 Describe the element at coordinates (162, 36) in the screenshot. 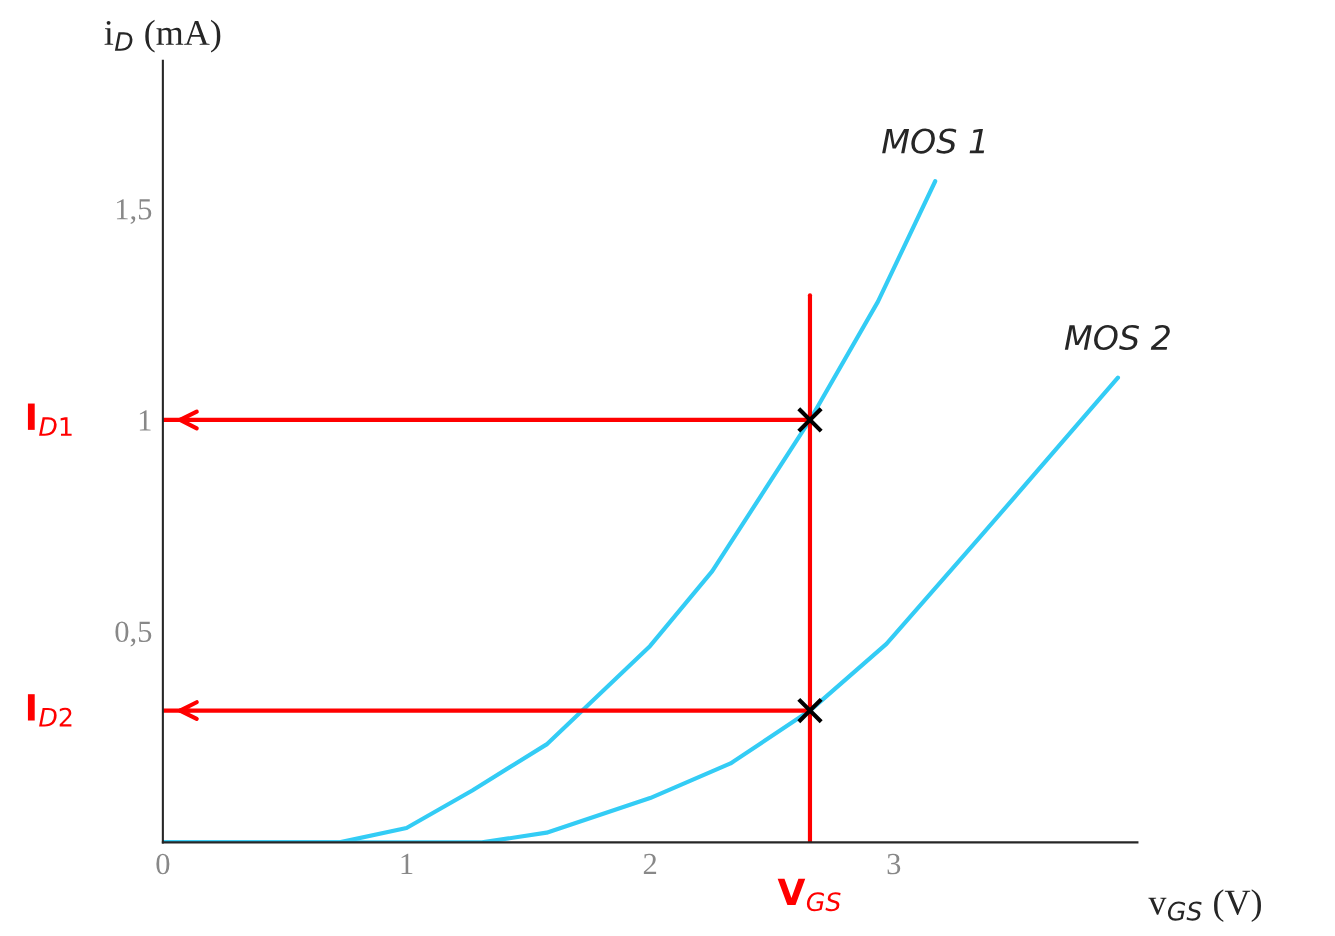

I see `y-axis-title: i$_{D}$ (mA)` at that location.